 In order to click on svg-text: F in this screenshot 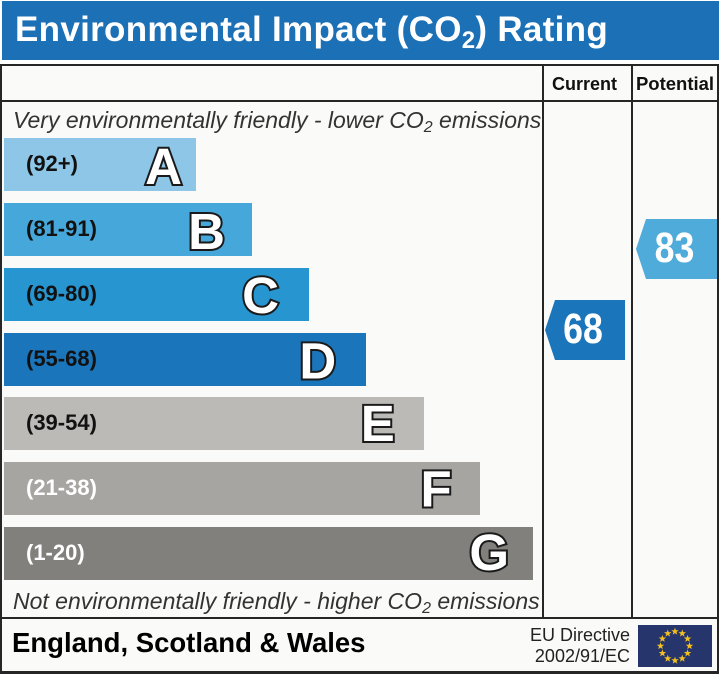, I will do `click(436, 488)`.